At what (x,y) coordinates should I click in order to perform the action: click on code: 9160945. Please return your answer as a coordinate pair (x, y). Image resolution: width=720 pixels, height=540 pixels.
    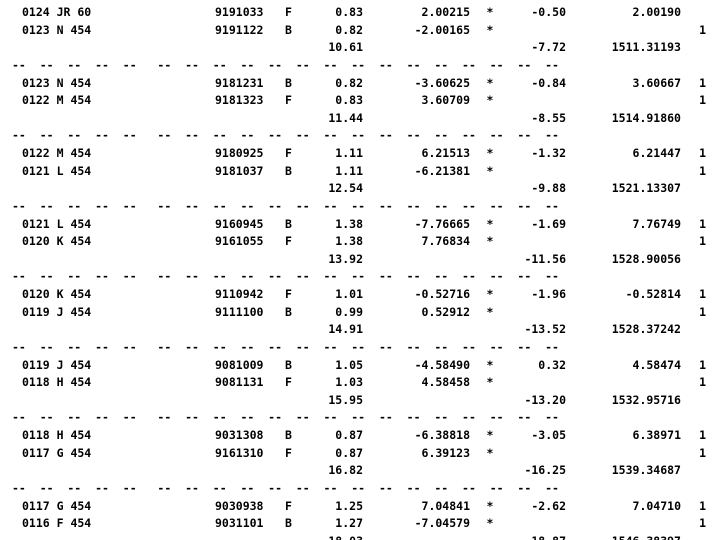
    Looking at the image, I should click on (239, 223).